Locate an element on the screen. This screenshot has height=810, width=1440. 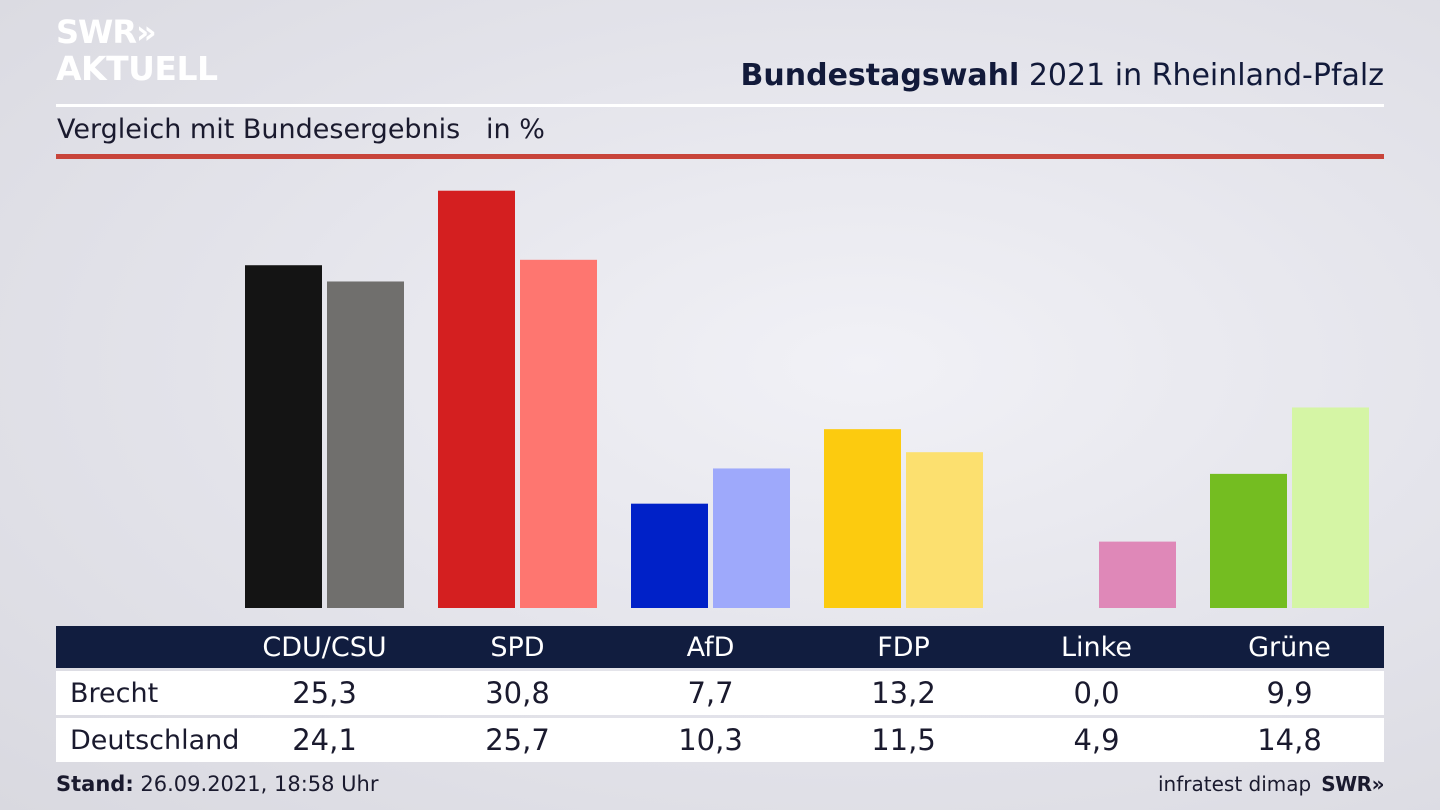
value-cell-spd-brecht: 30,8 is located at coordinates (517, 693).